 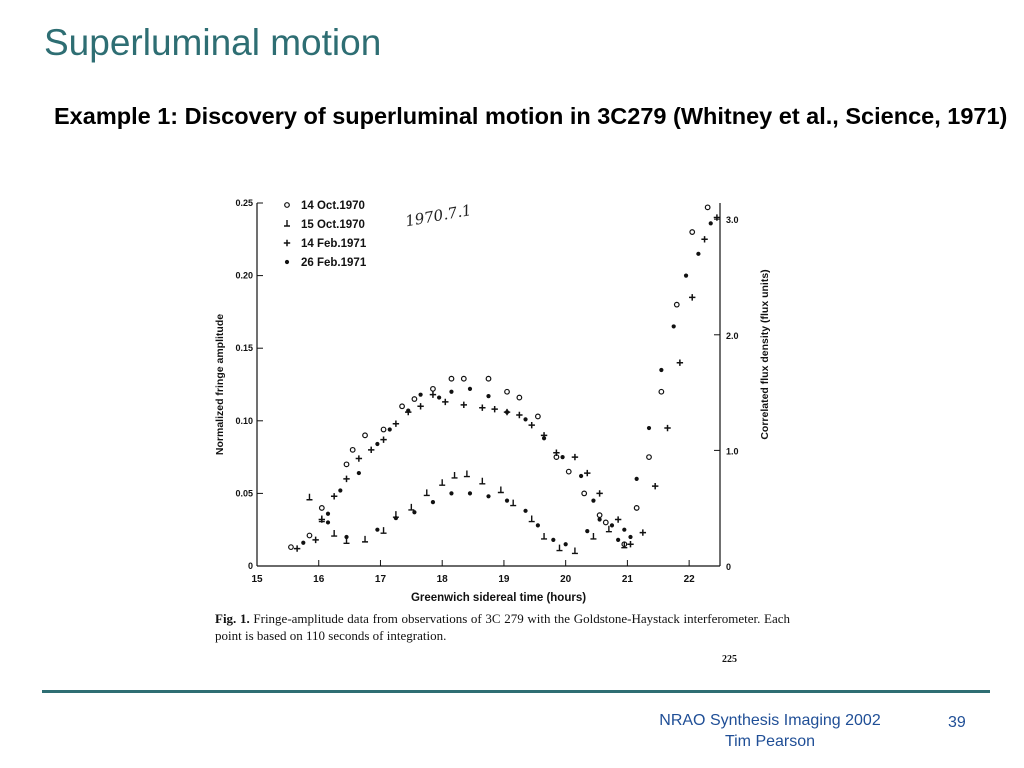 I want to click on legend-label: 15 Oct.1970, so click(x=333, y=225).